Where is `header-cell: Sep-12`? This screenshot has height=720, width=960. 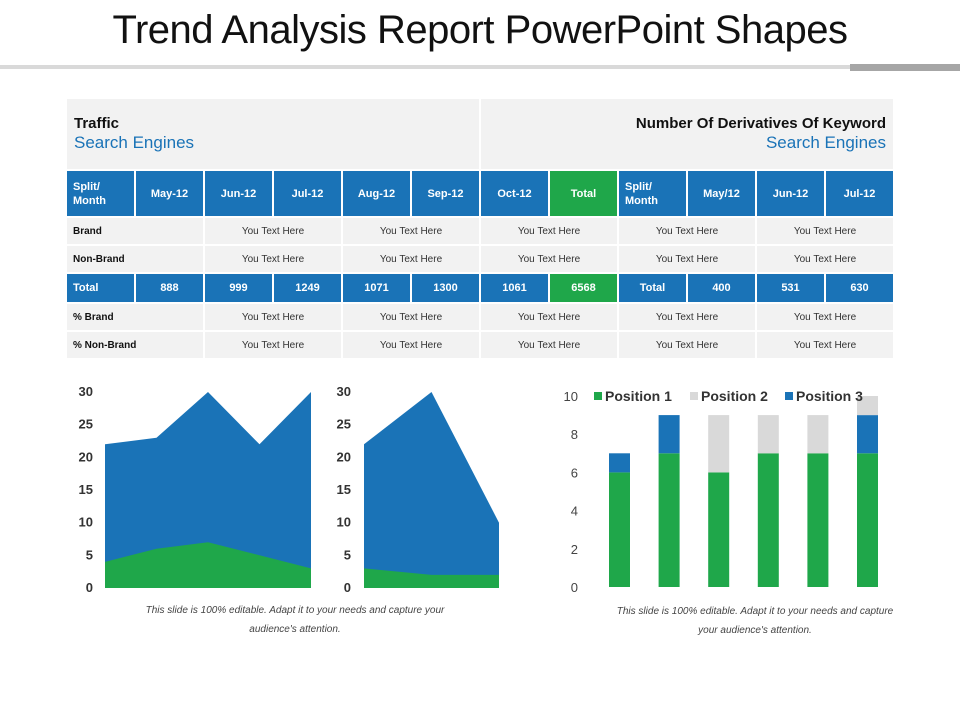
header-cell: Sep-12 is located at coordinates (445, 193).